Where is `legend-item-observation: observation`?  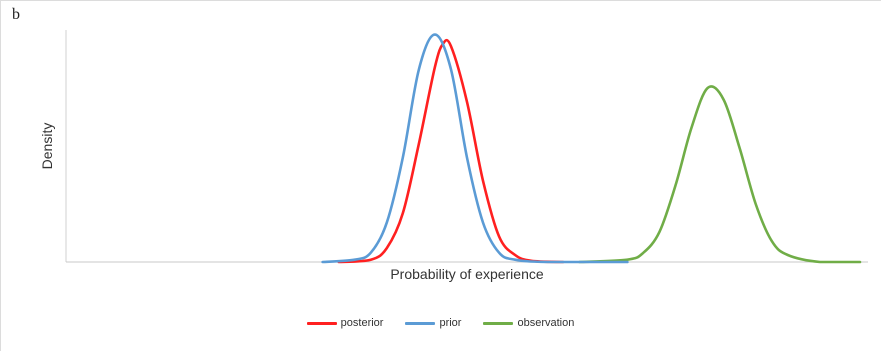
legend-item-observation: observation is located at coordinates (528, 323).